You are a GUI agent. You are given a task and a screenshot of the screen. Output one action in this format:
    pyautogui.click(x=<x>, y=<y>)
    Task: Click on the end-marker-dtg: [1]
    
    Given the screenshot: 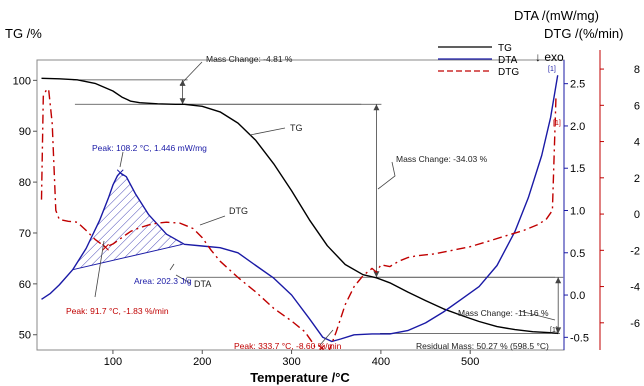 What is the action you would take?
    pyautogui.click(x=557, y=123)
    